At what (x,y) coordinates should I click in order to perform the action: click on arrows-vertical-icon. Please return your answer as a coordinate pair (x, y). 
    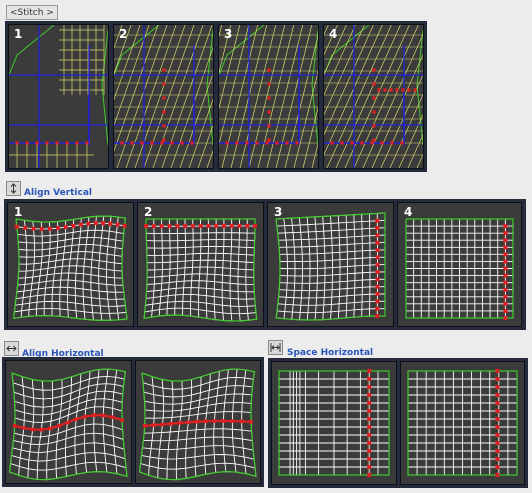
    Looking at the image, I should click on (13, 188).